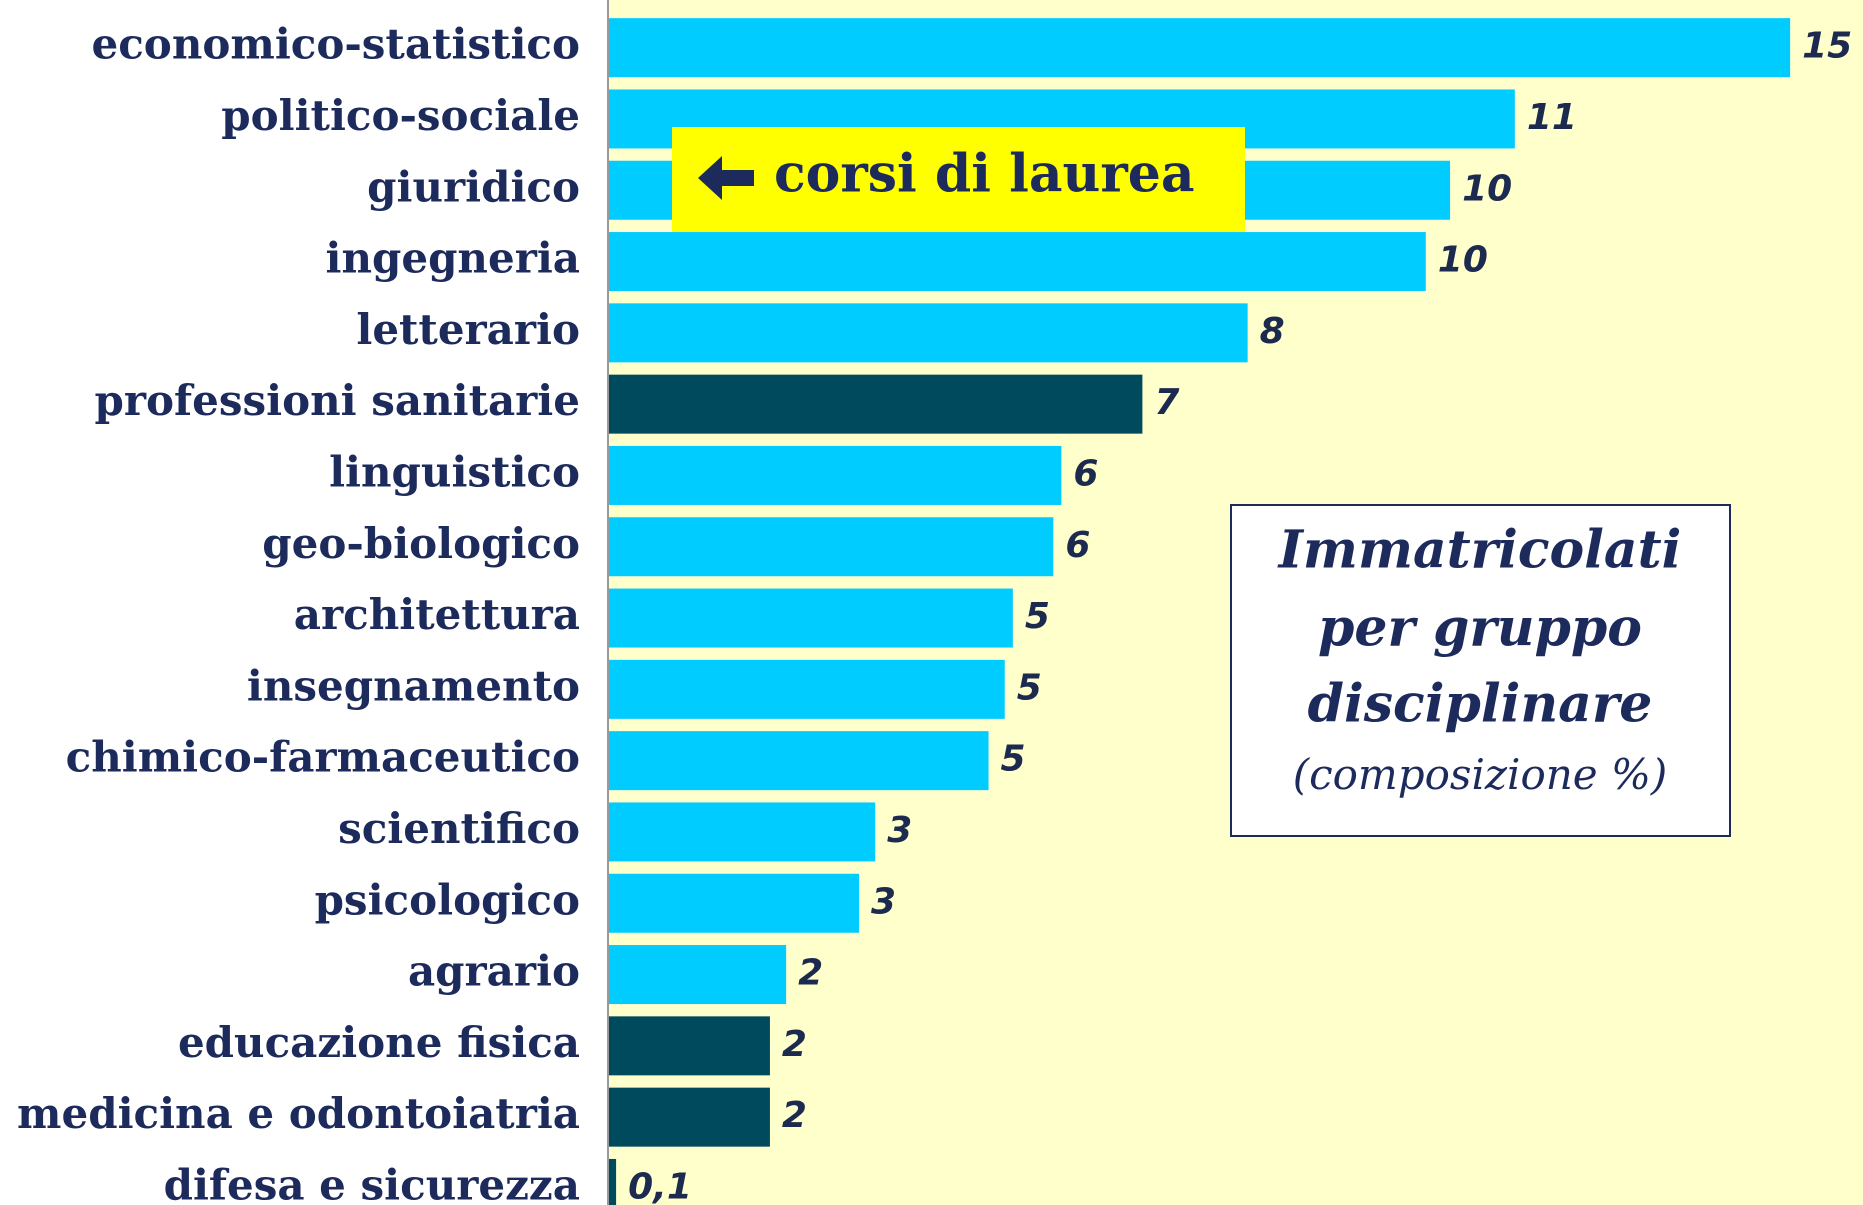  Describe the element at coordinates (1480, 774) in the screenshot. I see `inset-subtitle: (composizione %)` at that location.